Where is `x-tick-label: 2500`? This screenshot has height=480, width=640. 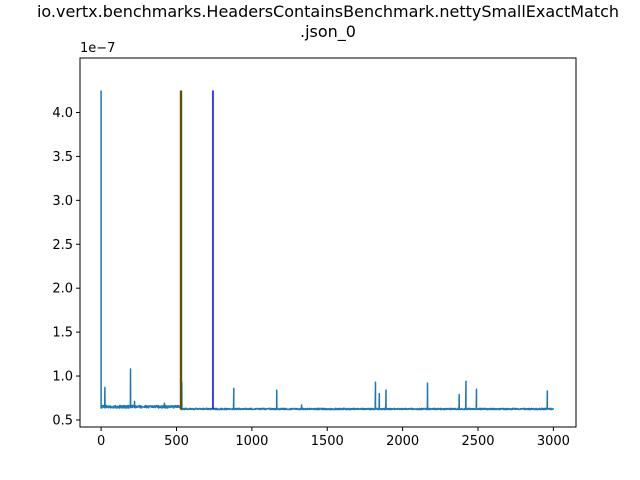
x-tick-label: 2500 is located at coordinates (477, 441).